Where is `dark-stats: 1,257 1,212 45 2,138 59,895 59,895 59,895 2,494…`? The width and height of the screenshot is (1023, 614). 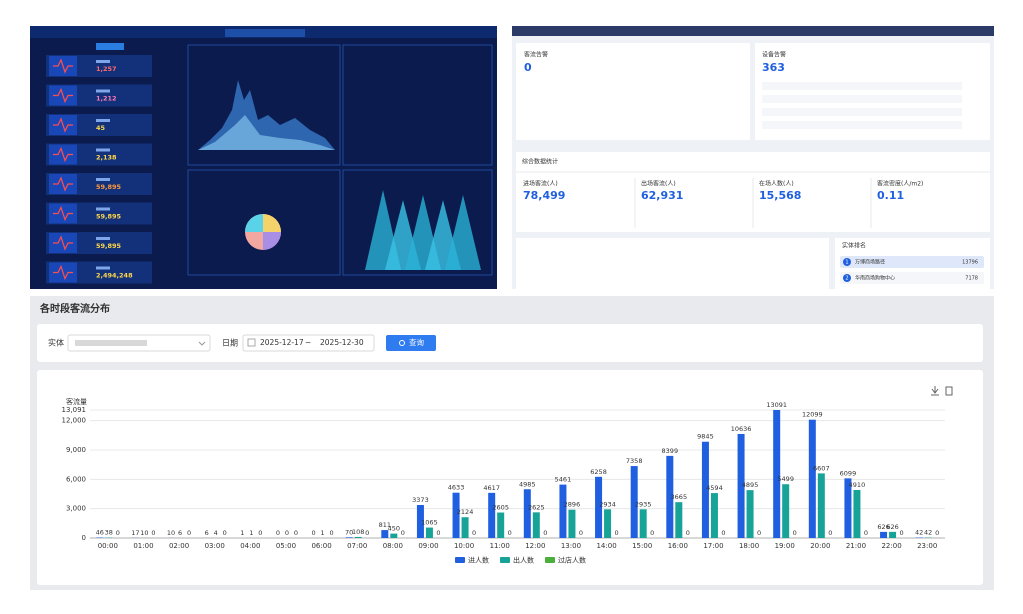
dark-stats: 1,257 1,212 45 2,138 59,895 59,895 59,895 2,494… is located at coordinates (99, 169).